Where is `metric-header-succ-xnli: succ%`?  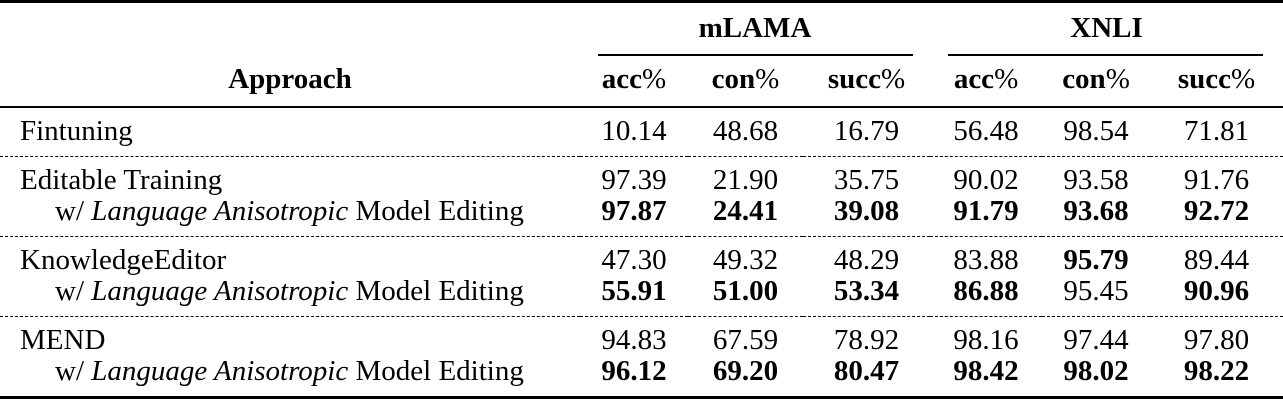 metric-header-succ-xnli: succ% is located at coordinates (1216, 82).